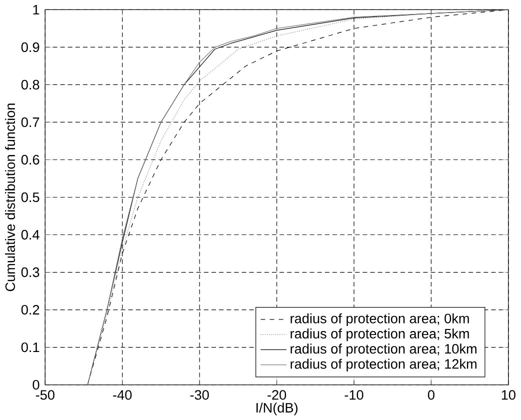 This screenshot has height=420, width=521. What do you see at coordinates (383, 365) in the screenshot?
I see `legend-label: radius of protection area; 12km` at bounding box center [383, 365].